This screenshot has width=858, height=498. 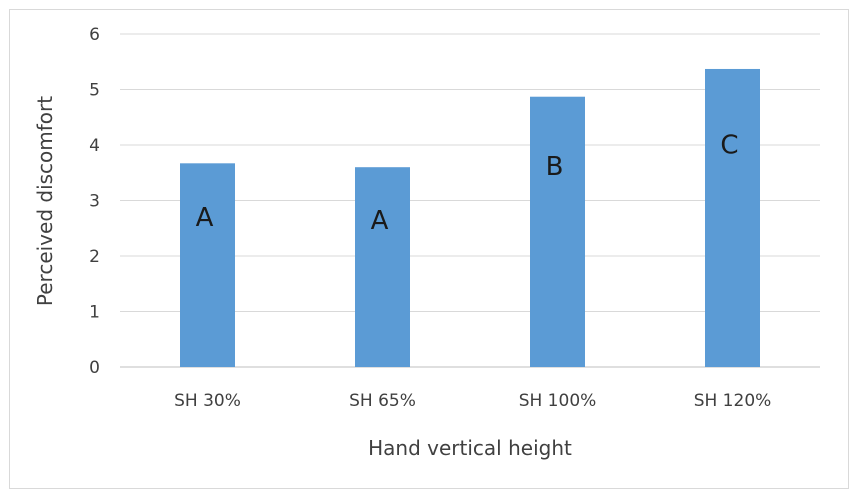 I want to click on y-axis-ticks: 0 1 2 3 4 5 6, so click(x=94, y=201).